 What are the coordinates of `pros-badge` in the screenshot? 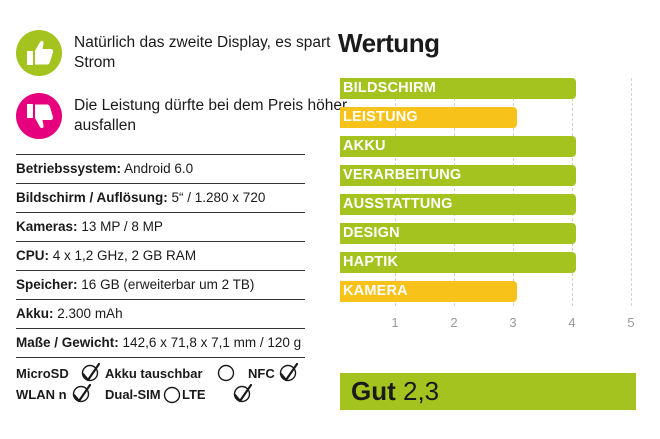 It's located at (39, 53).